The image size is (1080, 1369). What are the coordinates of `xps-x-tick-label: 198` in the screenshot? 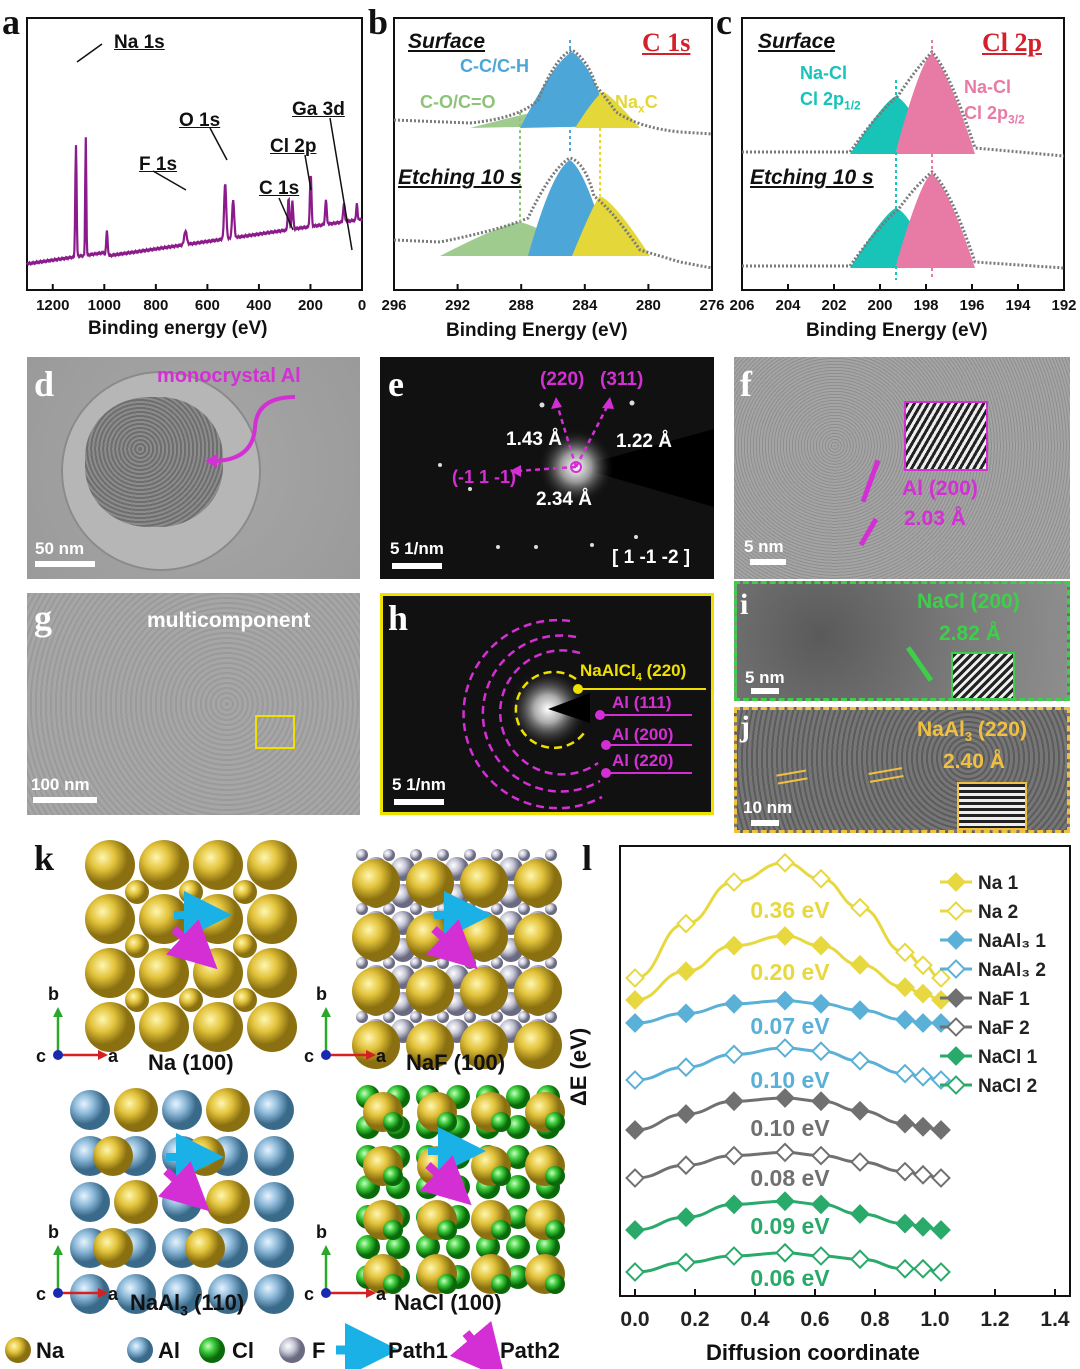 It's located at (926, 305).